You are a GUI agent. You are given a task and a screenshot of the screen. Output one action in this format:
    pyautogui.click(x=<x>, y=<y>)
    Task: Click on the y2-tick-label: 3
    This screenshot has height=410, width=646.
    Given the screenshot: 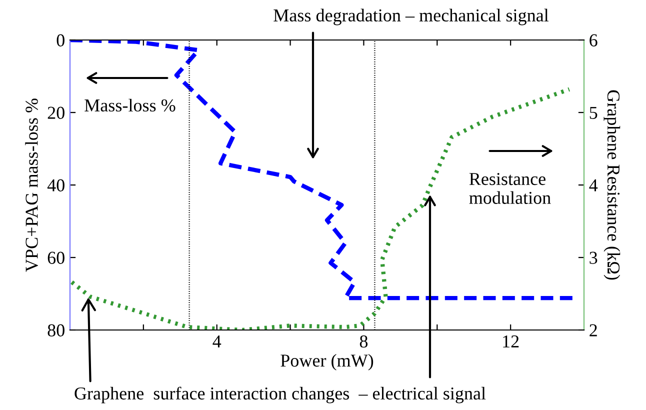 What is the action you would take?
    pyautogui.click(x=594, y=258)
    